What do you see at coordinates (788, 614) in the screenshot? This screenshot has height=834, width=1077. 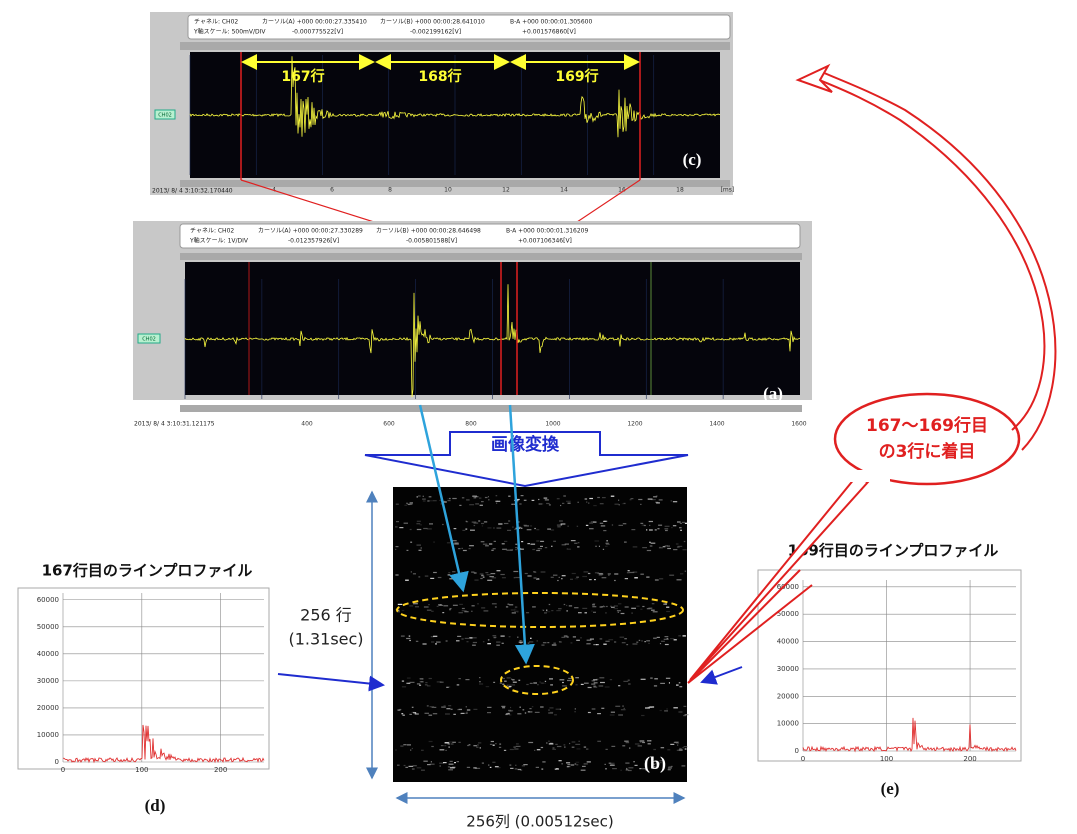 I see `y-tick-label: 50000` at bounding box center [788, 614].